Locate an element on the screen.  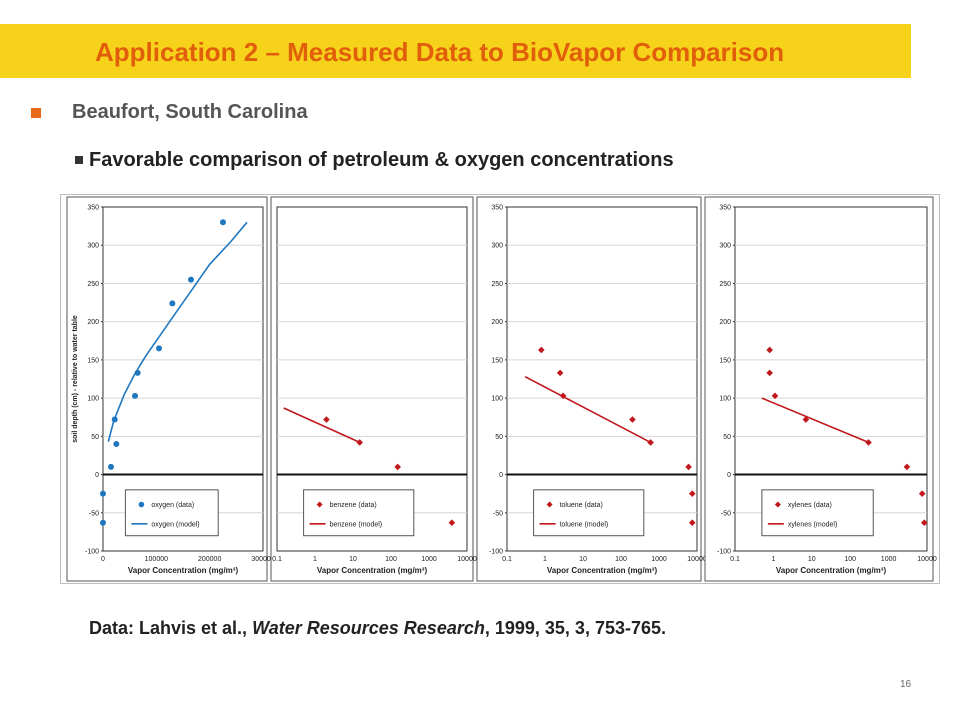
legend-model-label: xylenes (model) is located at coordinates (812, 524).